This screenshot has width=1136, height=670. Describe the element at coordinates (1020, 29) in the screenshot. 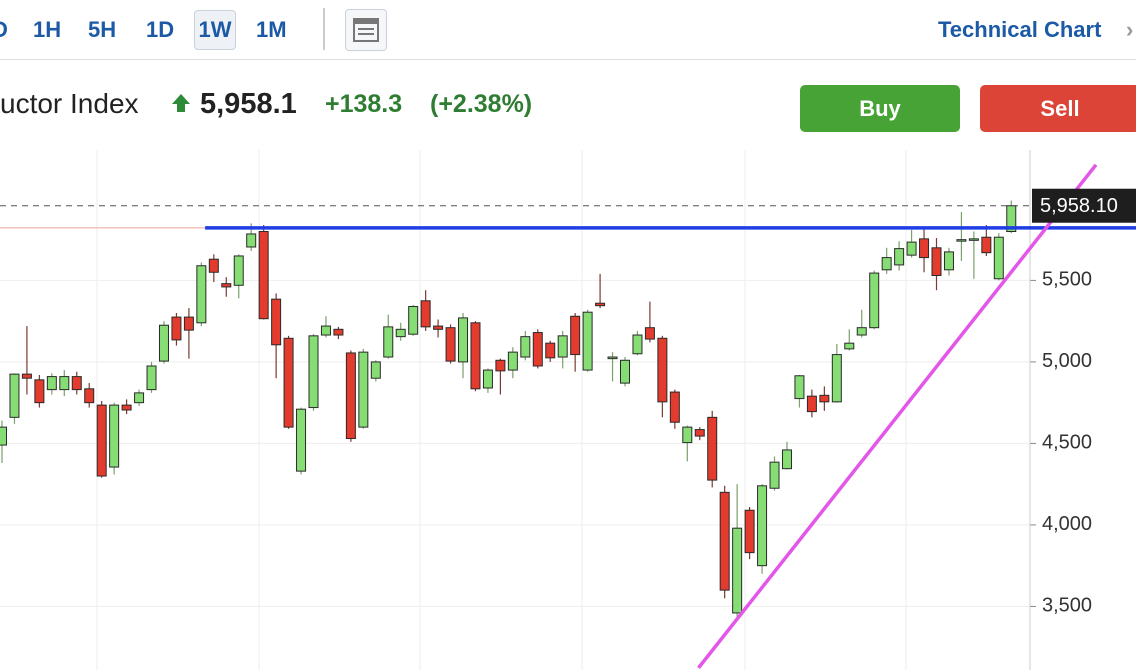

I see `technical-chart-link: Technical Chart` at that location.